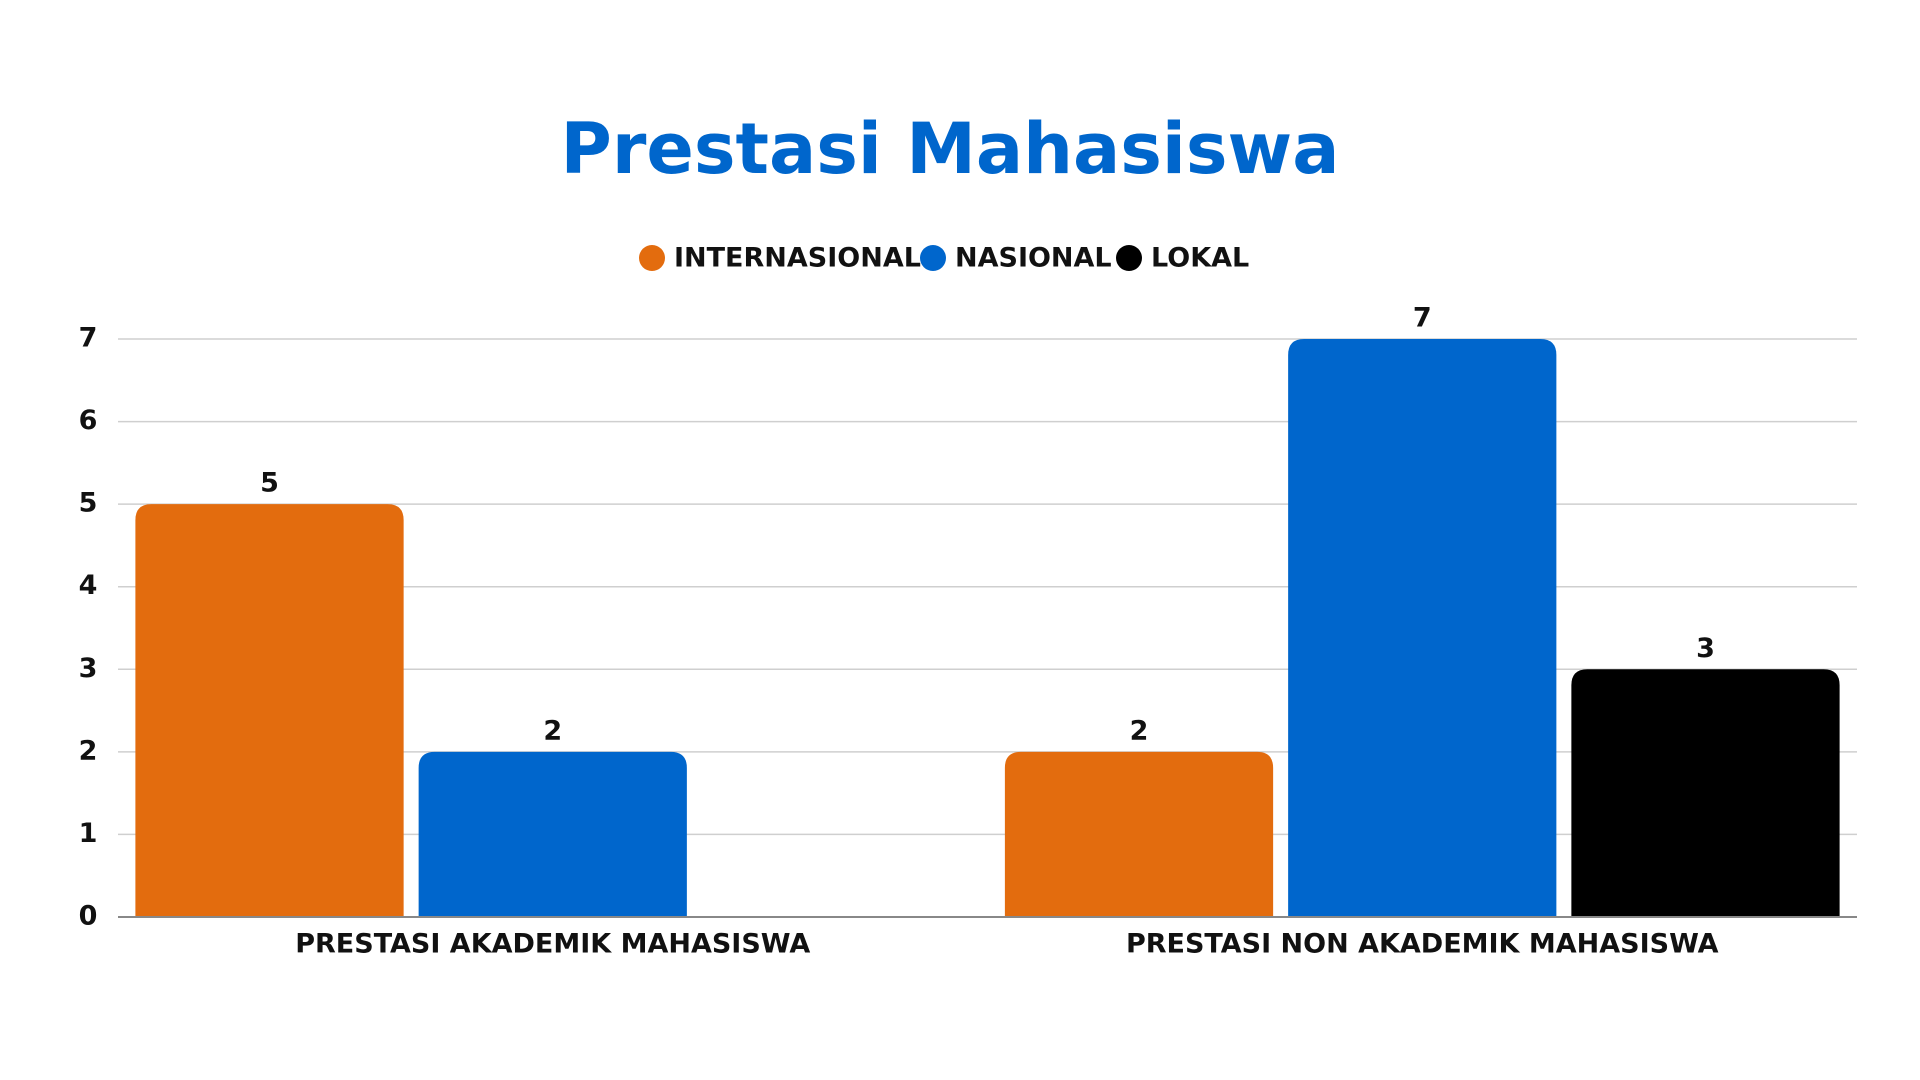  I want to click on y-tick-label: 4, so click(88, 585).